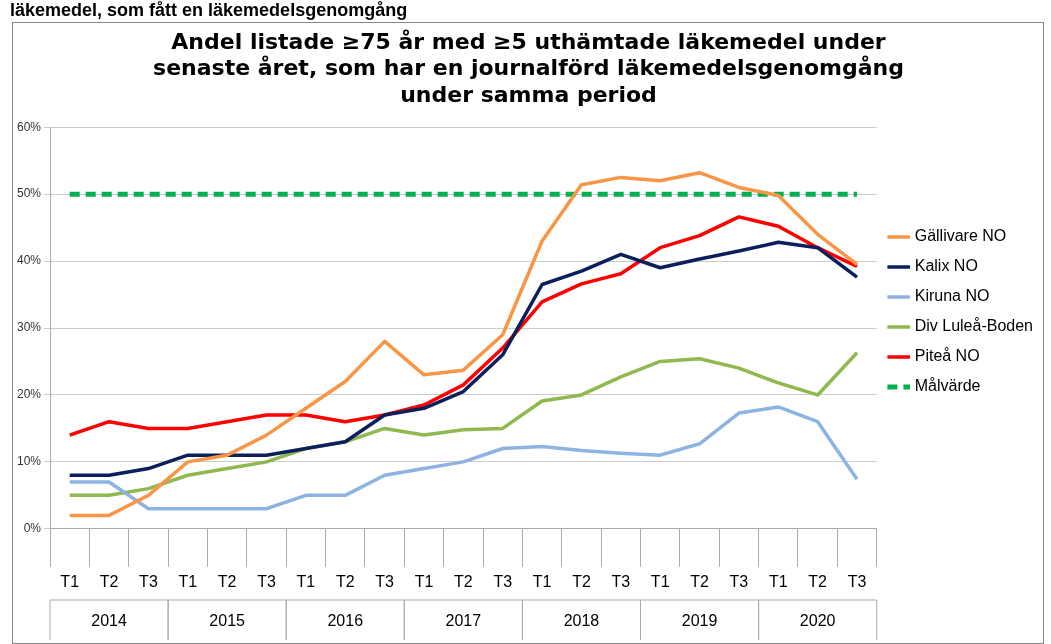  What do you see at coordinates (528, 67) in the screenshot?
I see `chart-title: Andel listade ≥75 år med ≥5 uthämtade läkemedel under senaste året, som har en journalförd läkemedelsgenomgång under samma period` at bounding box center [528, 67].